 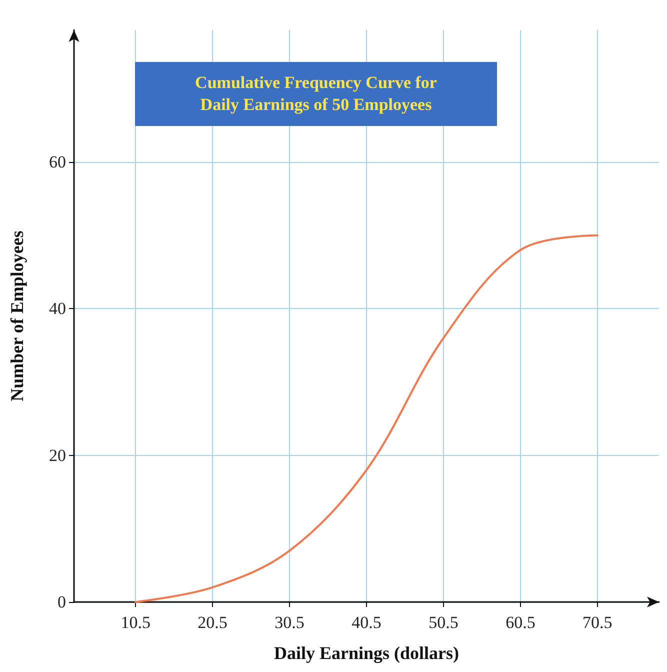 What do you see at coordinates (57, 162) in the screenshot?
I see `y-tick-label: 60` at bounding box center [57, 162].